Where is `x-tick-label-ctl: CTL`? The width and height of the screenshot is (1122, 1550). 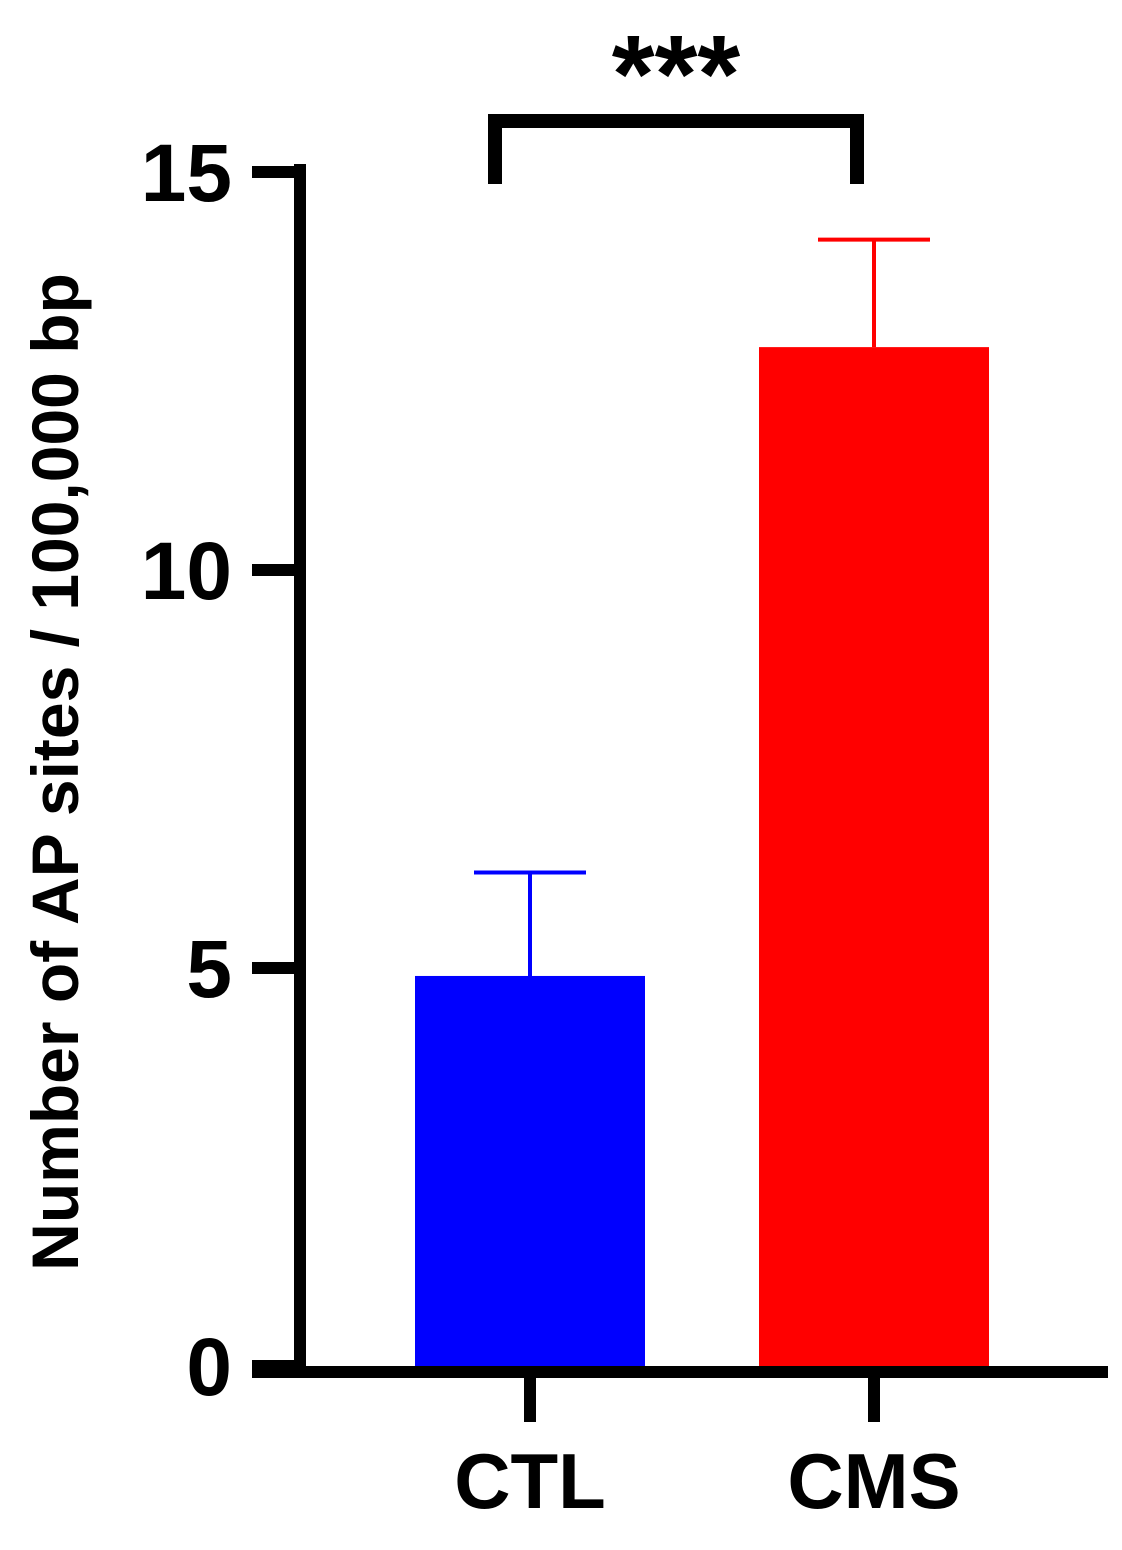
x-tick-label-ctl: CTL is located at coordinates (530, 1481).